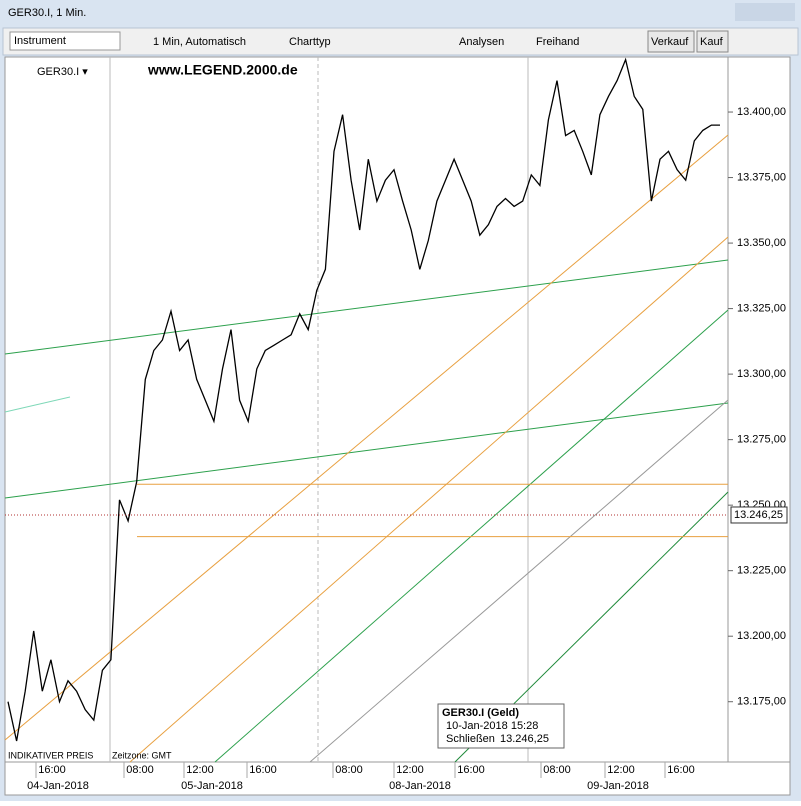 This screenshot has width=801, height=806. Describe the element at coordinates (62, 72) in the screenshot. I see `symbol-selector: GER30.I ▾` at that location.